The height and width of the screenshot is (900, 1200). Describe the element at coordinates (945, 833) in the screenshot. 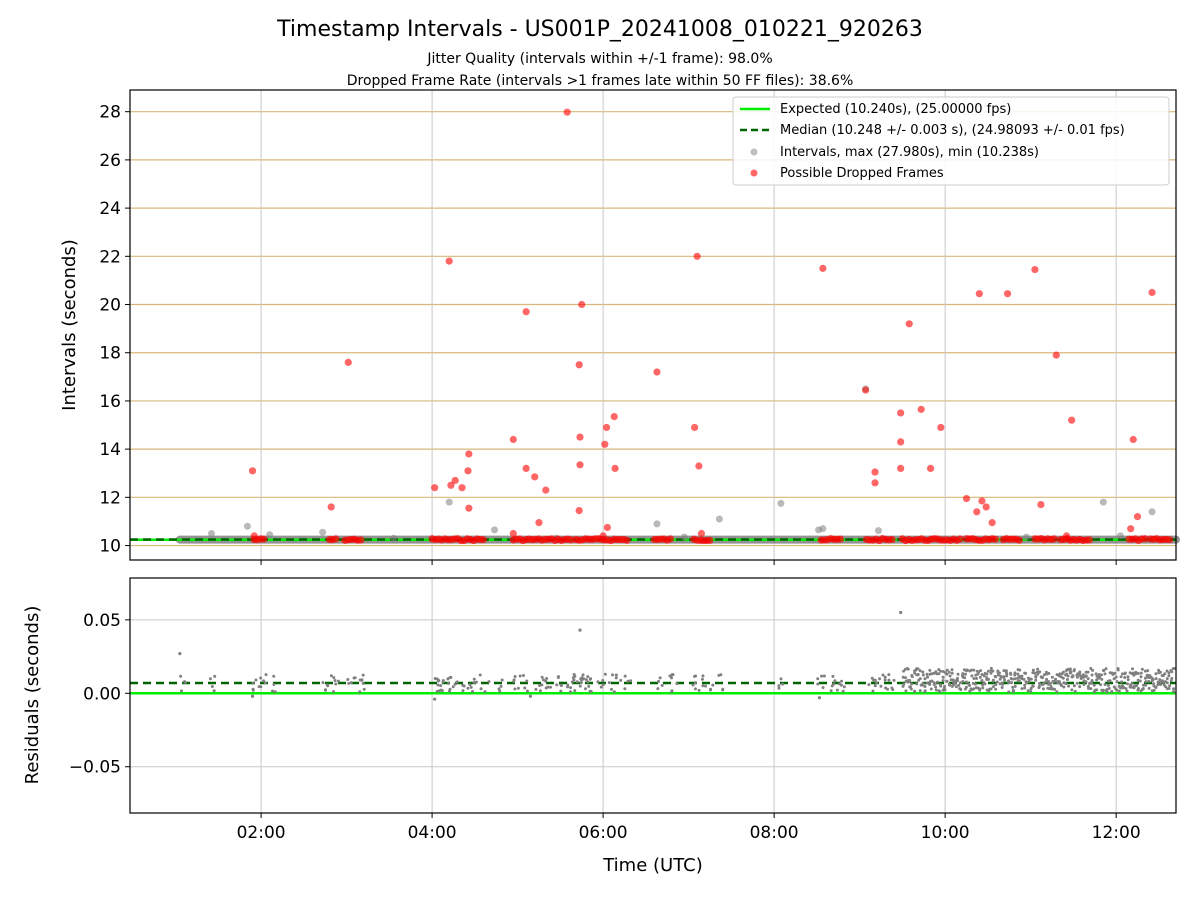

I see `x-tick-label: 10:00` at that location.